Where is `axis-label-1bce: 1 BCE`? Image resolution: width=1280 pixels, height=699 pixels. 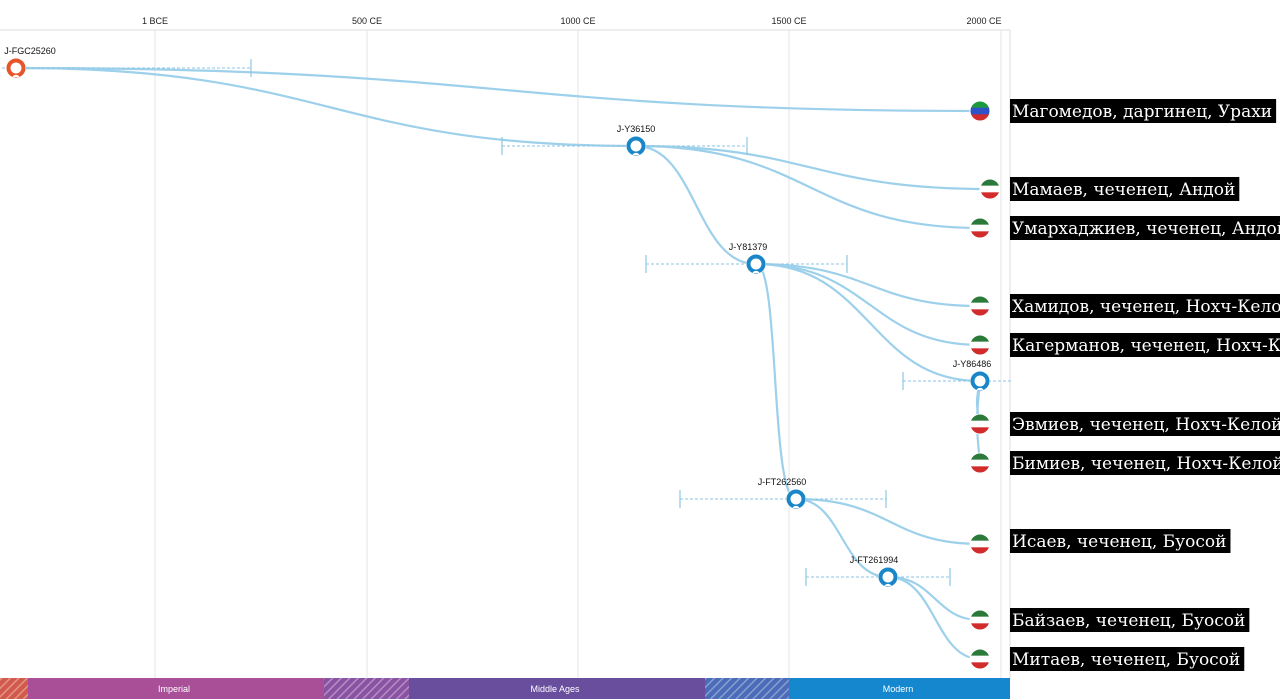
axis-label-1bce: 1 BCE is located at coordinates (155, 21).